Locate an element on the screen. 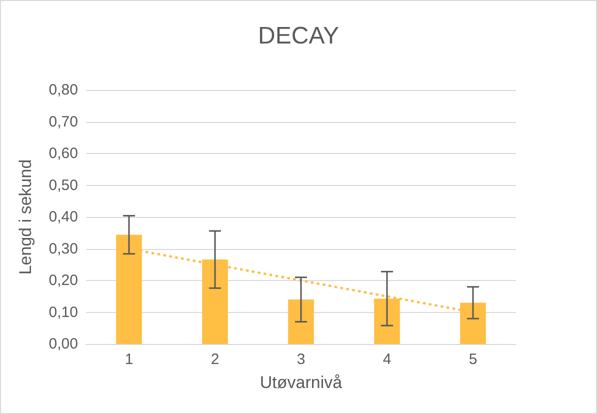 Image resolution: width=597 pixels, height=414 pixels. x-tick-label: 3 is located at coordinates (301, 359).